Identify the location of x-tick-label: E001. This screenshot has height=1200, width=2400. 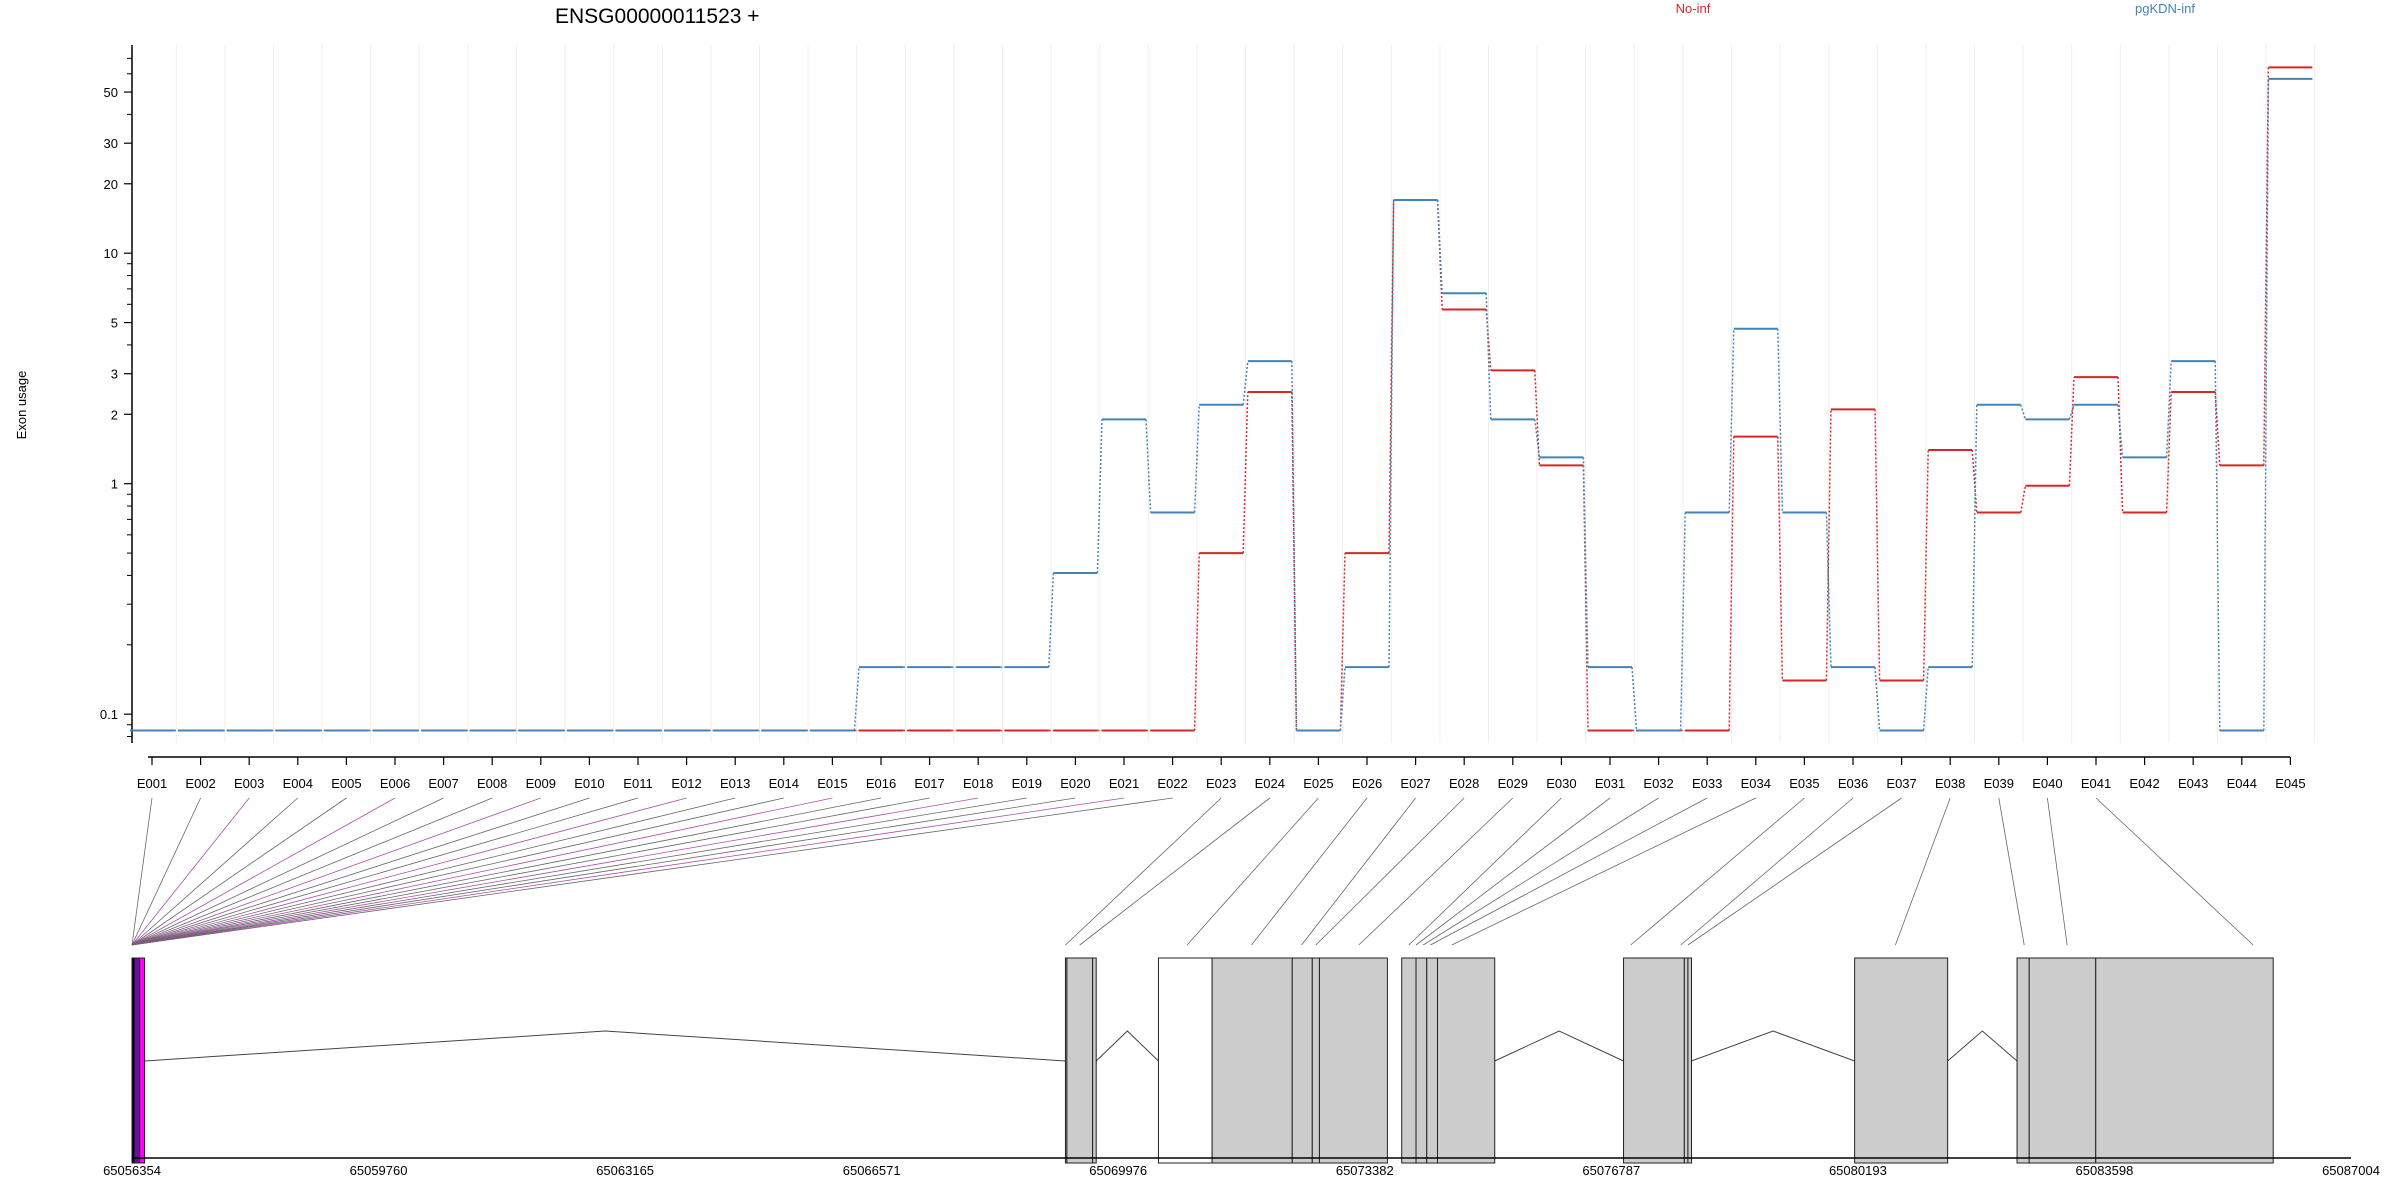
(152, 783).